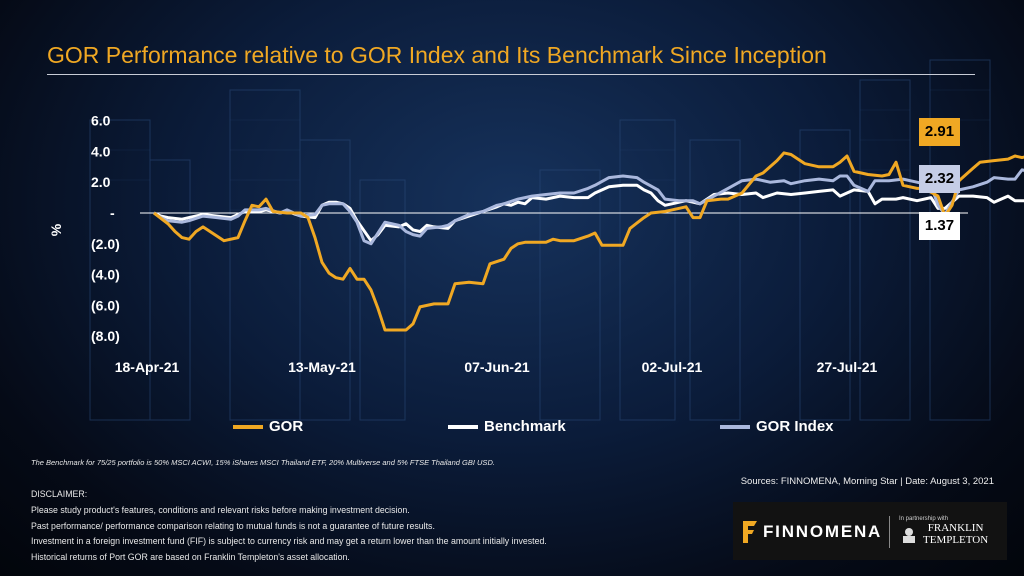  What do you see at coordinates (101, 151) in the screenshot?
I see `y-tick-label: 4.0` at bounding box center [101, 151].